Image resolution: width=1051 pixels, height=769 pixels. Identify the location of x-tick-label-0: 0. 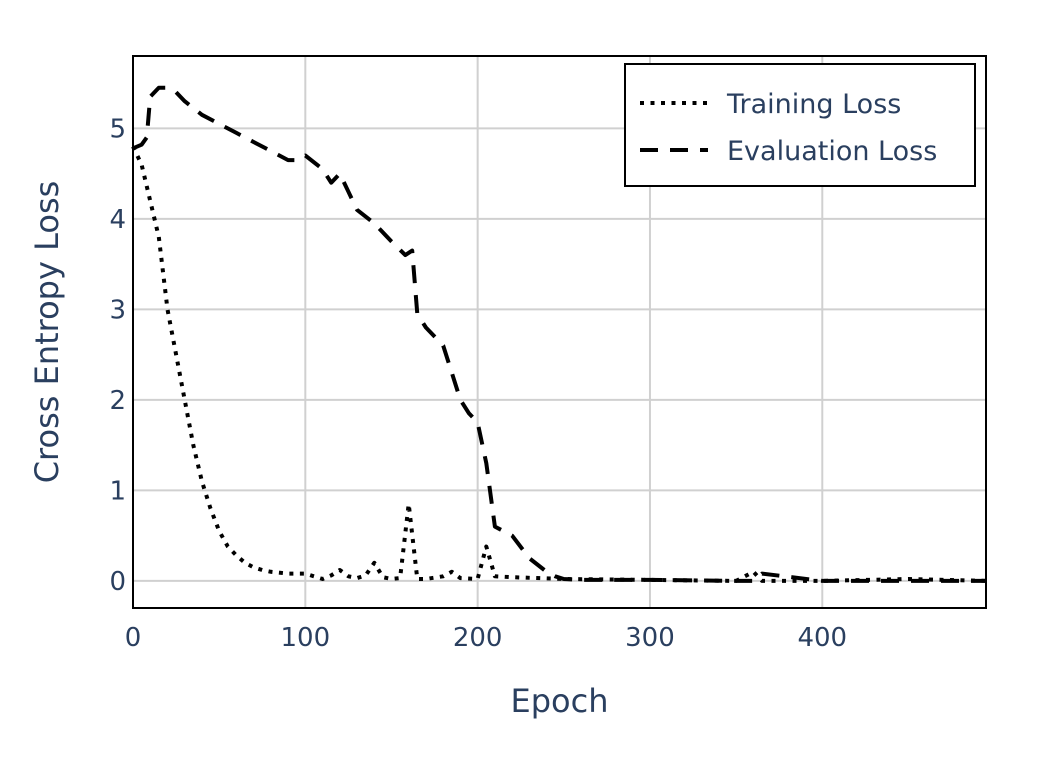
(133, 638).